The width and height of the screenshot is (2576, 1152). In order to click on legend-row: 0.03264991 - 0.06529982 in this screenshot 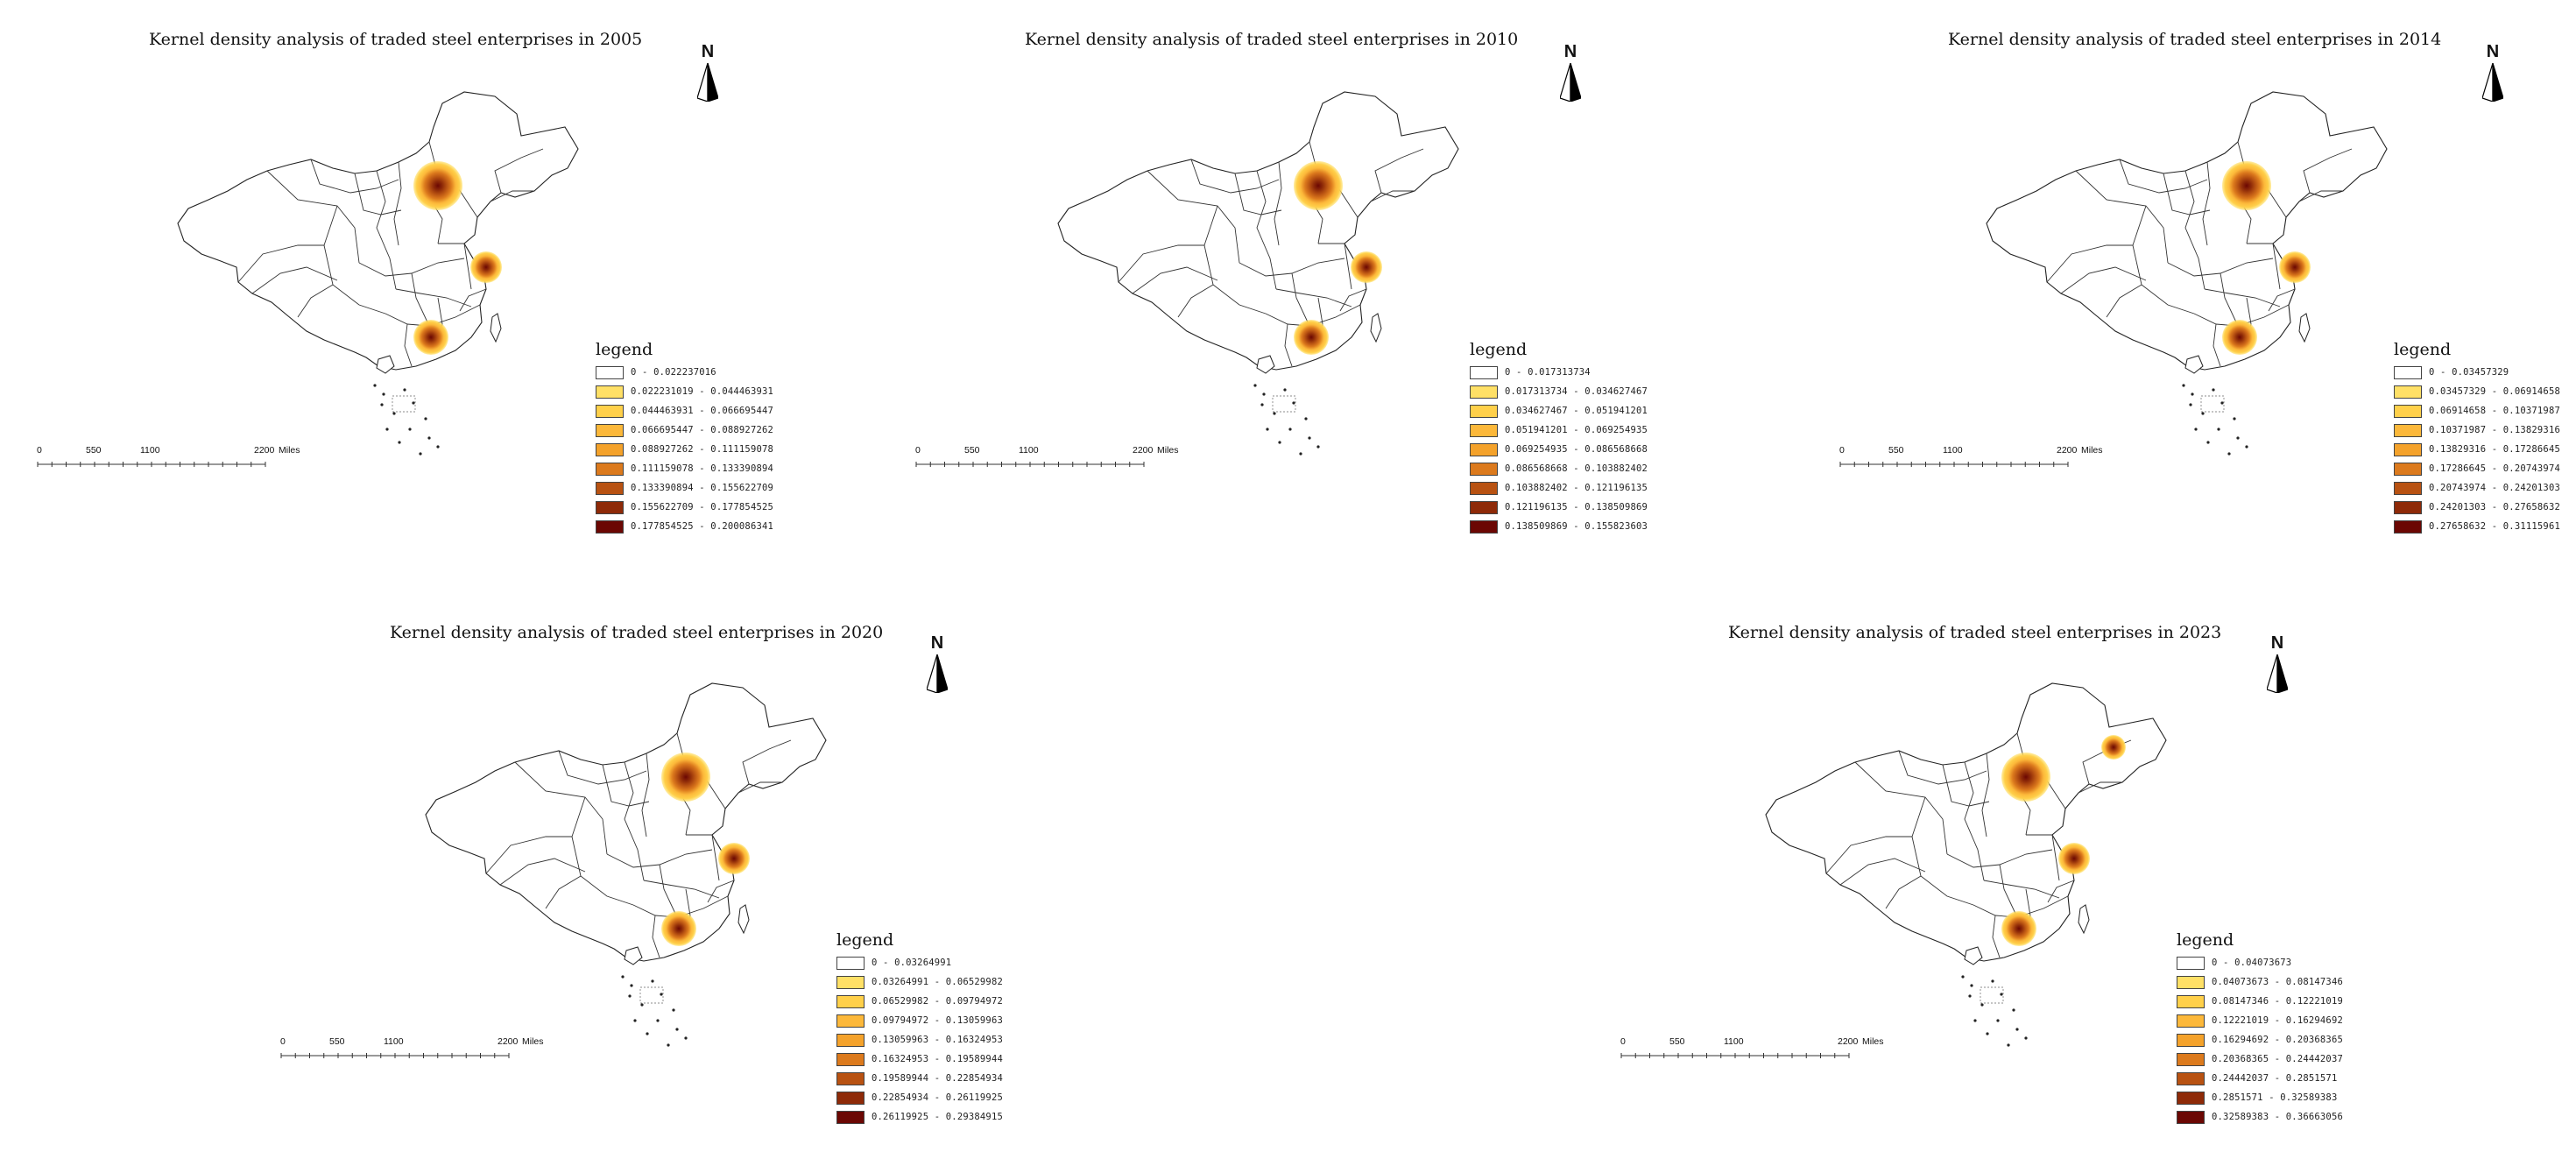, I will do `click(941, 982)`.